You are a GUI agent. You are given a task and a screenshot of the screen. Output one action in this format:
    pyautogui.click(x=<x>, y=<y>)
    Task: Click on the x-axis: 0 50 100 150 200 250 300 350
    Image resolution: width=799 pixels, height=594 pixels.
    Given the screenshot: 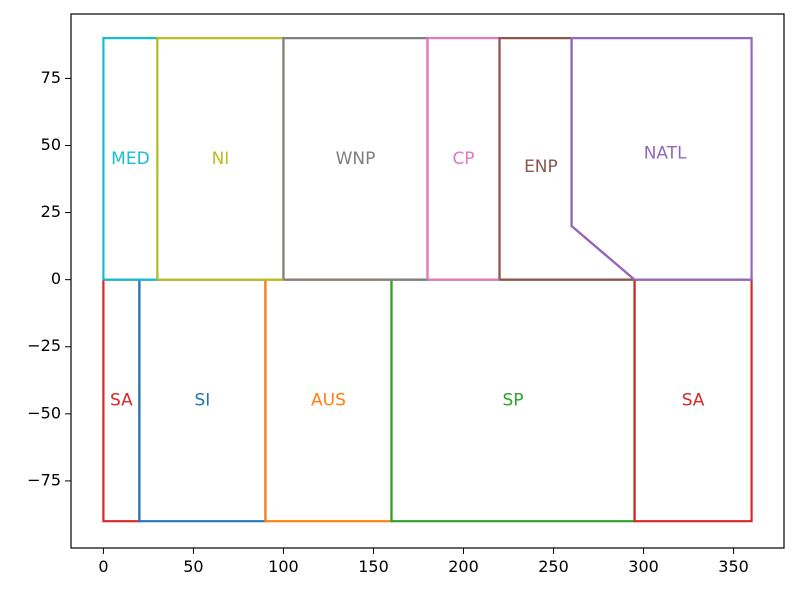 What is the action you would take?
    pyautogui.click(x=423, y=562)
    